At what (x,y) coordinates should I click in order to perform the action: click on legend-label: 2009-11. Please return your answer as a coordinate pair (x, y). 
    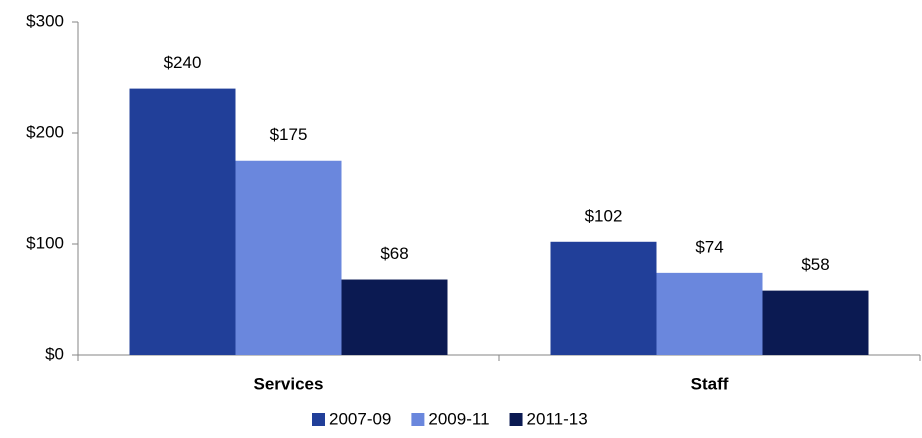
    Looking at the image, I should click on (458, 418).